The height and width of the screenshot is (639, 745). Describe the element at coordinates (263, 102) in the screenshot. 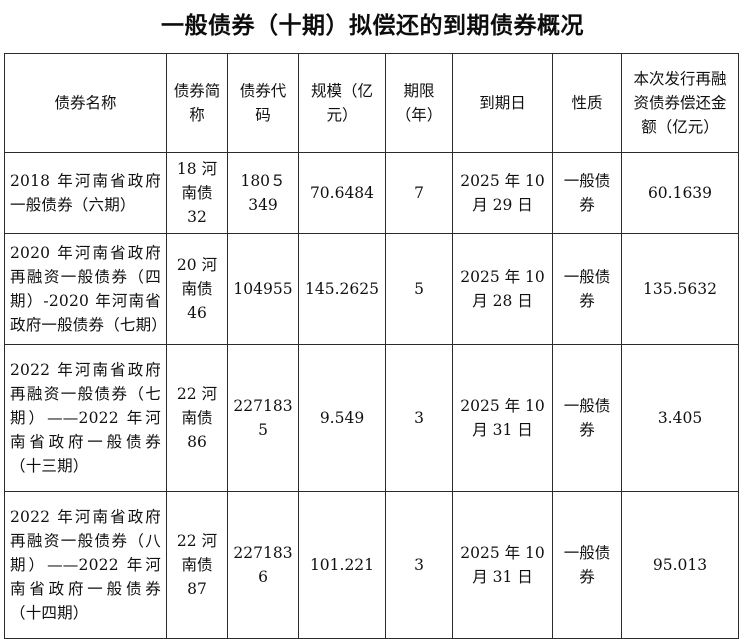

I see `column-header-bond-code: 债券代码` at that location.